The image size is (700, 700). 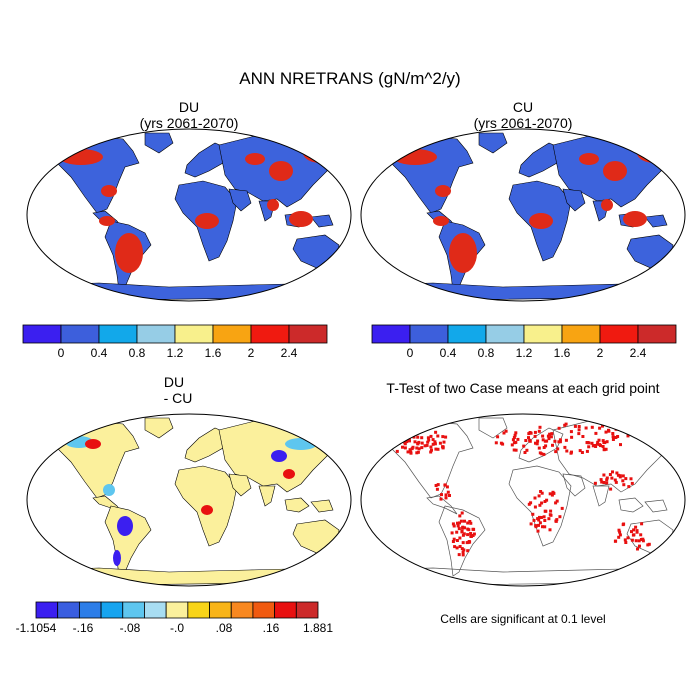 What do you see at coordinates (175, 353) in the screenshot?
I see `colorbar-tick-label: 1.2` at bounding box center [175, 353].